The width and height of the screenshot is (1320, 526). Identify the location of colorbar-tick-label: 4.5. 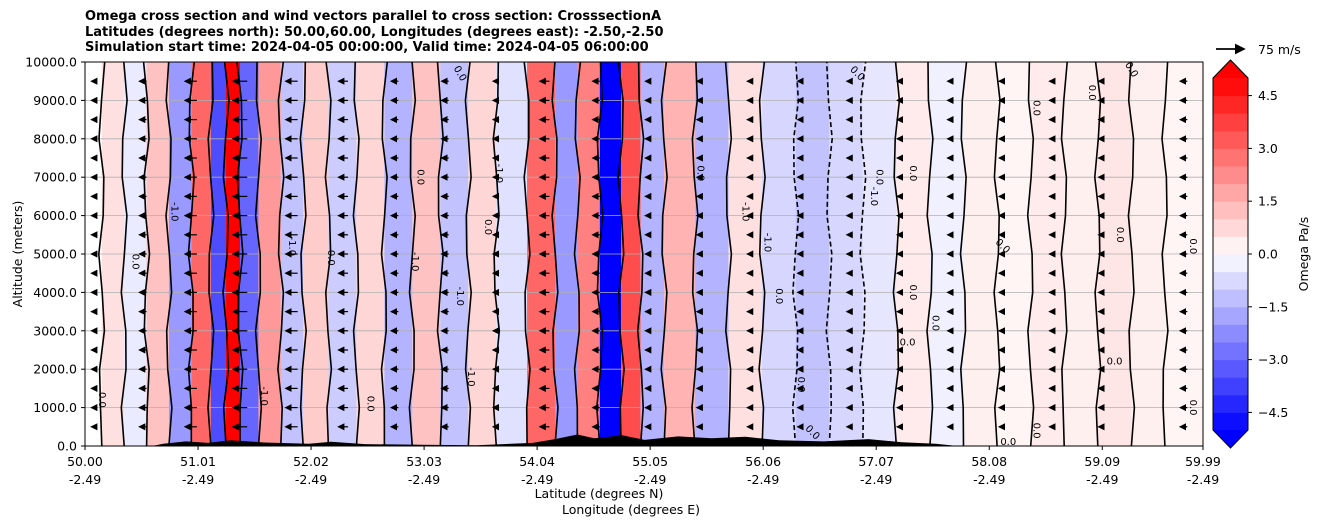
(1268, 95).